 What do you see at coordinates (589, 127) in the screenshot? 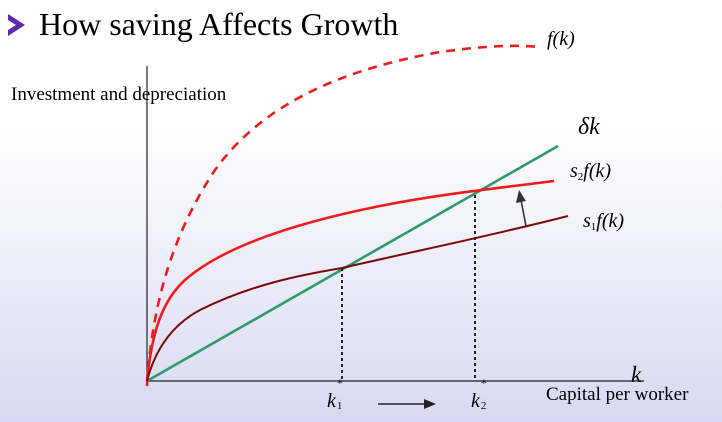
I see `label-delta-k: δk` at bounding box center [589, 127].